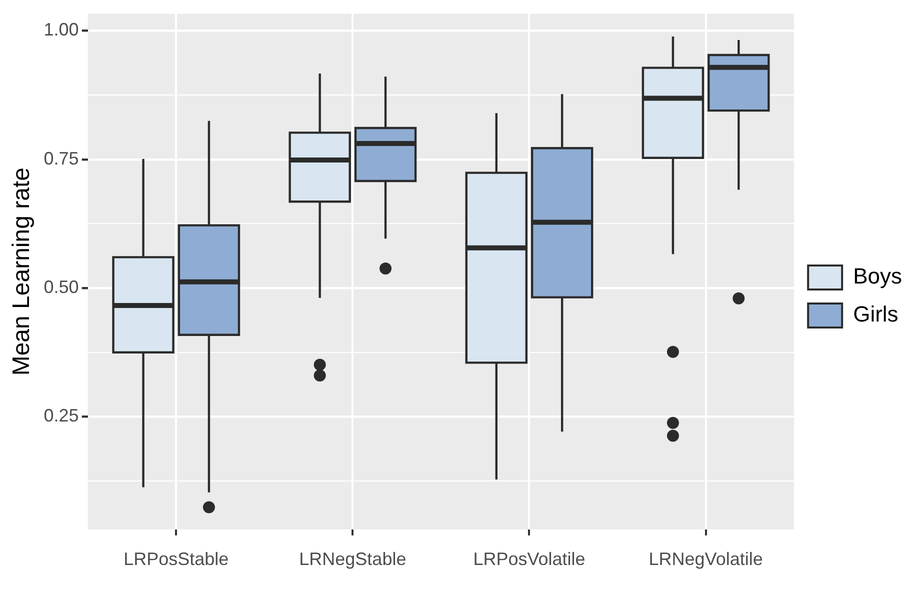 The height and width of the screenshot is (595, 920). Describe the element at coordinates (61, 158) in the screenshot. I see `y-tick-label: 0.75` at that location.